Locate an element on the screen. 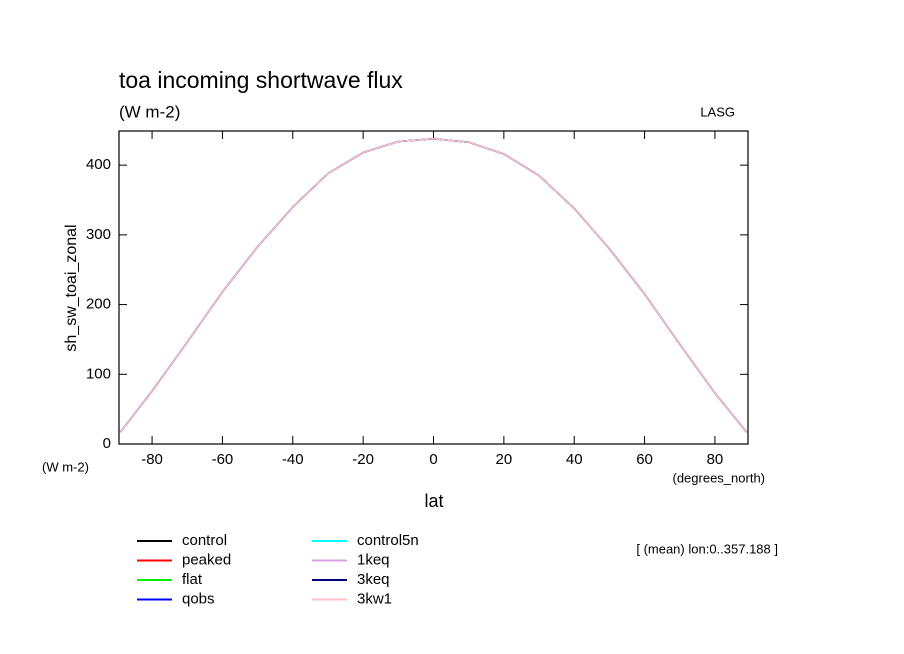 The height and width of the screenshot is (654, 904). y-axis-label: sh_sw_toai_zonal is located at coordinates (71, 287).